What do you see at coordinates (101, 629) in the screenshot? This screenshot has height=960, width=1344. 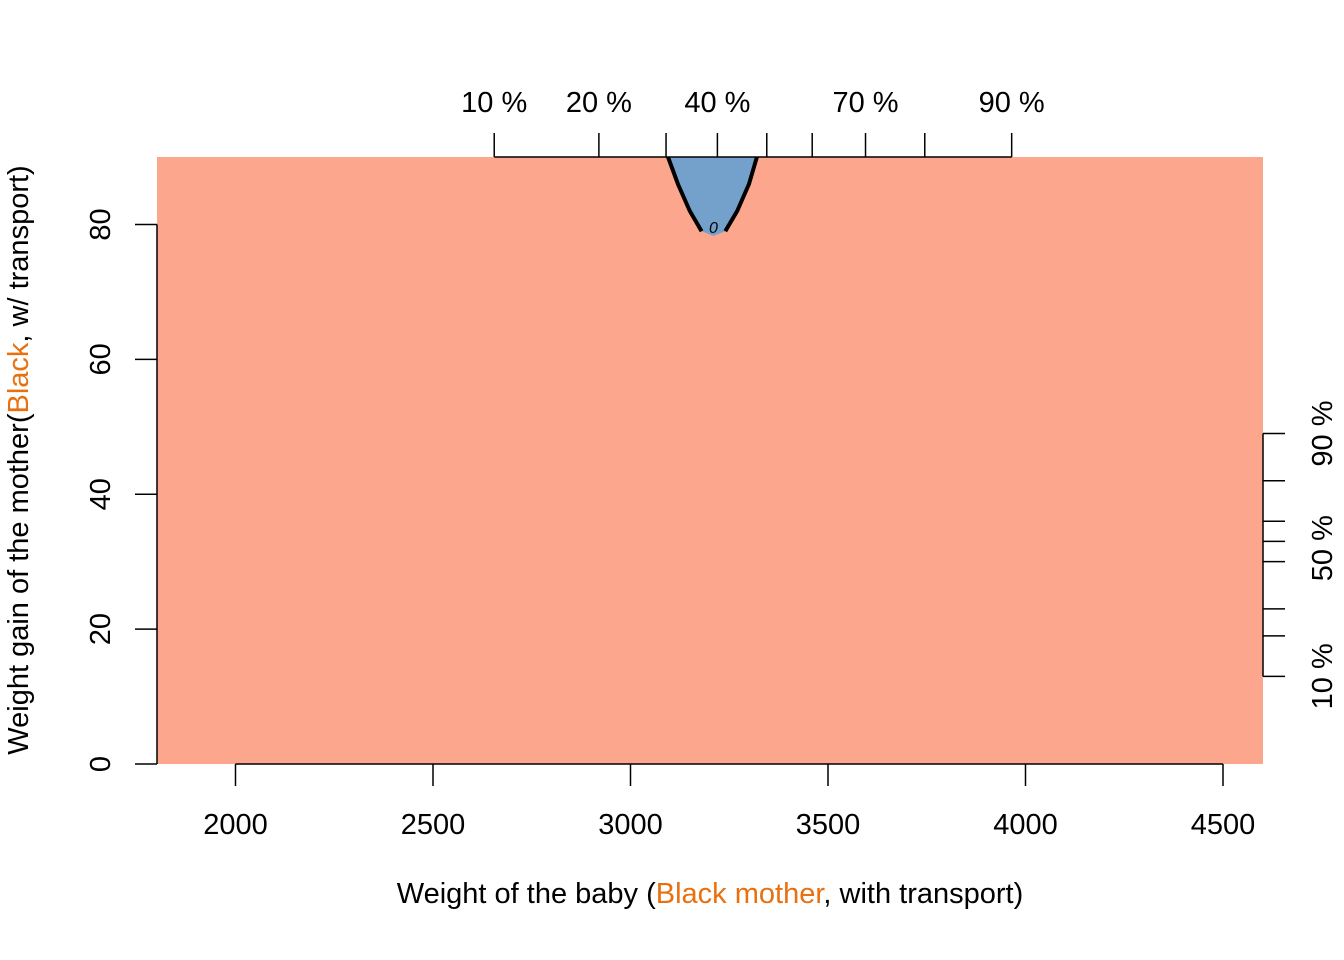 I see `y-tick-label: 20` at bounding box center [101, 629].